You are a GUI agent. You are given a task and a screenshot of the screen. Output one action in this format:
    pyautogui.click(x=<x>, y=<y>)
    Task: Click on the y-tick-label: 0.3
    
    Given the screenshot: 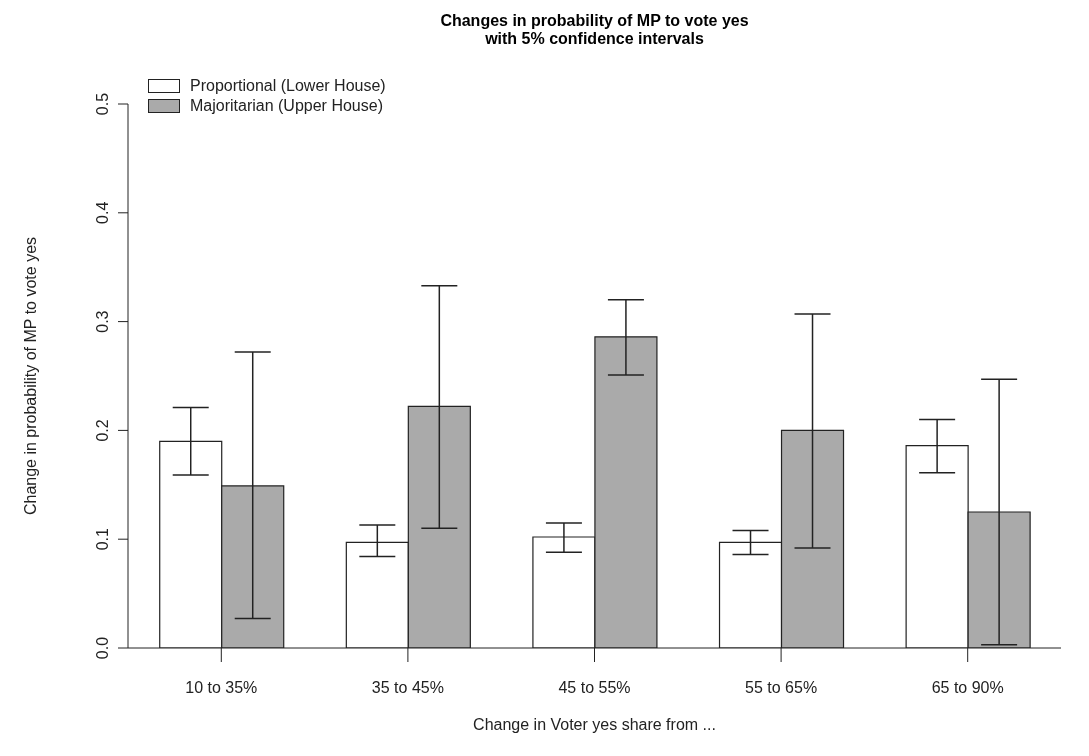 What is the action you would take?
    pyautogui.click(x=102, y=321)
    